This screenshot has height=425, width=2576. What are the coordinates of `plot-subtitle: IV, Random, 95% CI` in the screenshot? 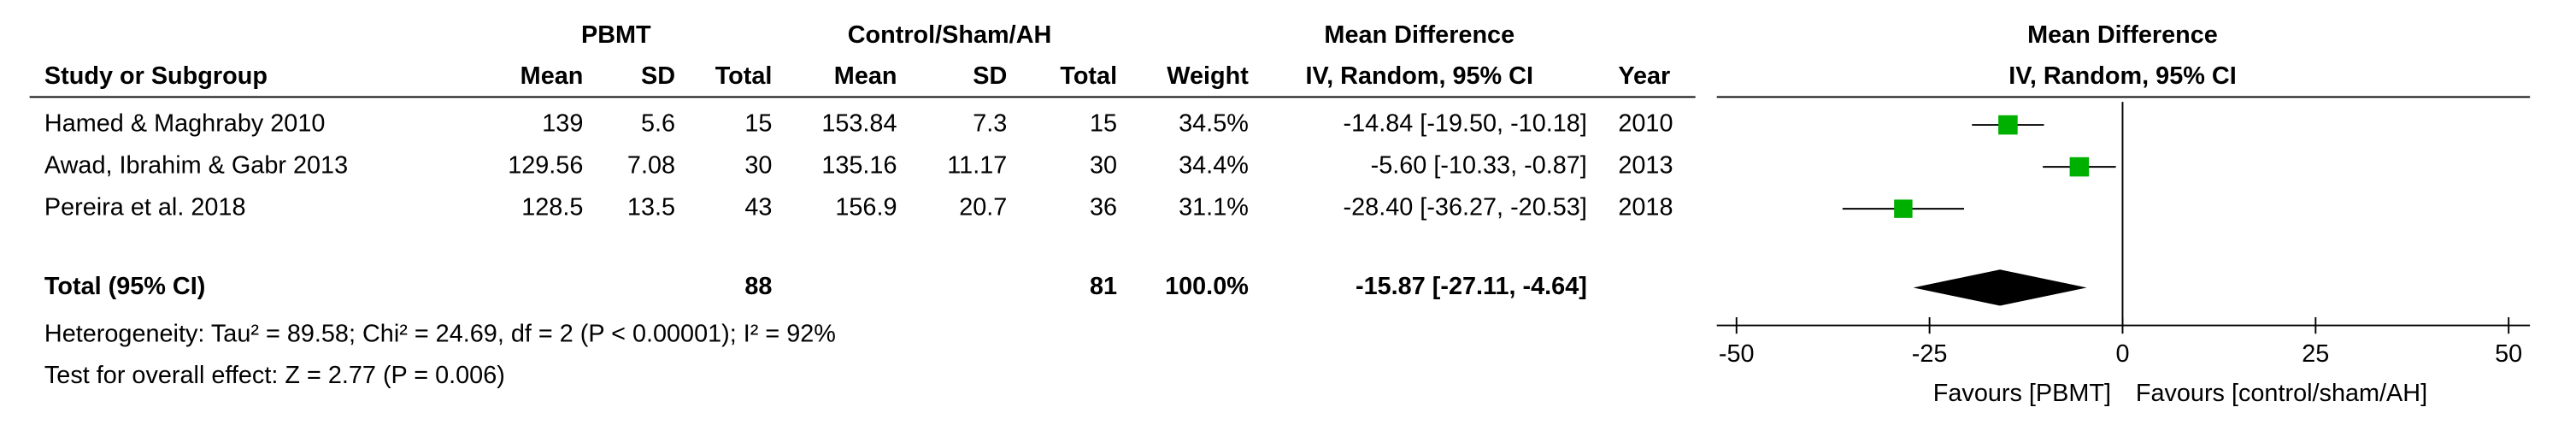 It's located at (2122, 76).